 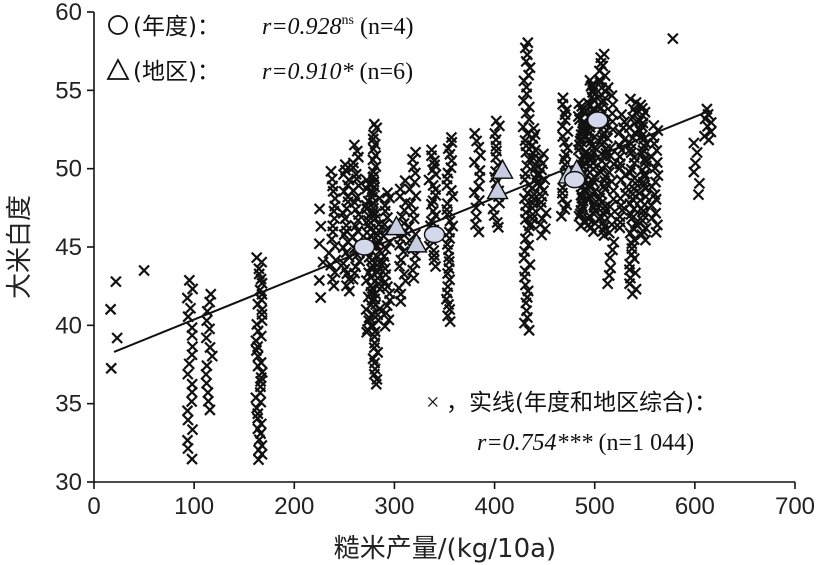 What do you see at coordinates (481, 183) in the screenshot?
I see `mean-markers` at bounding box center [481, 183].